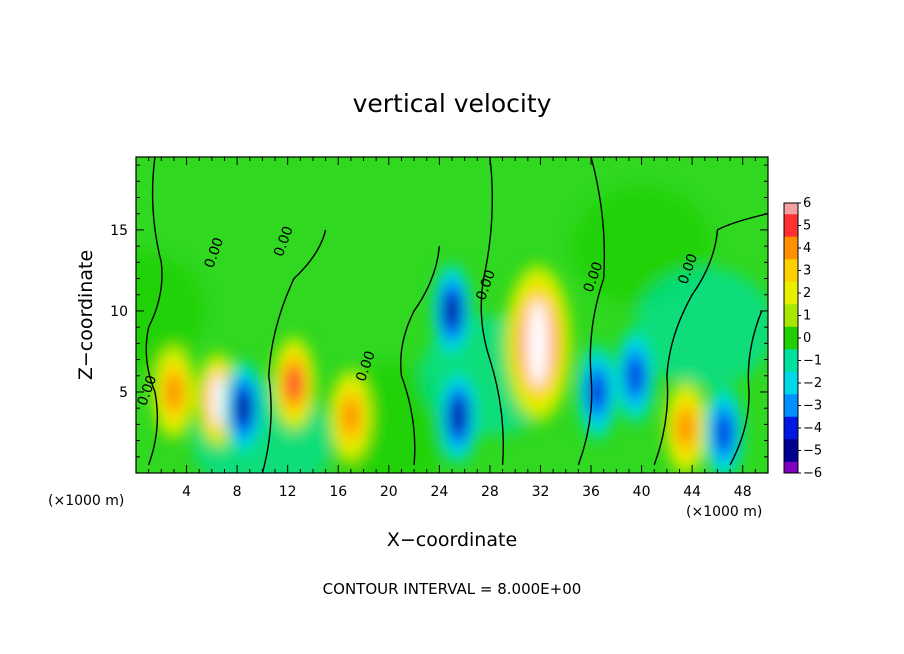 The height and width of the screenshot is (654, 904). Describe the element at coordinates (86, 315) in the screenshot. I see `y-axis-label: Z−coordinate` at that location.